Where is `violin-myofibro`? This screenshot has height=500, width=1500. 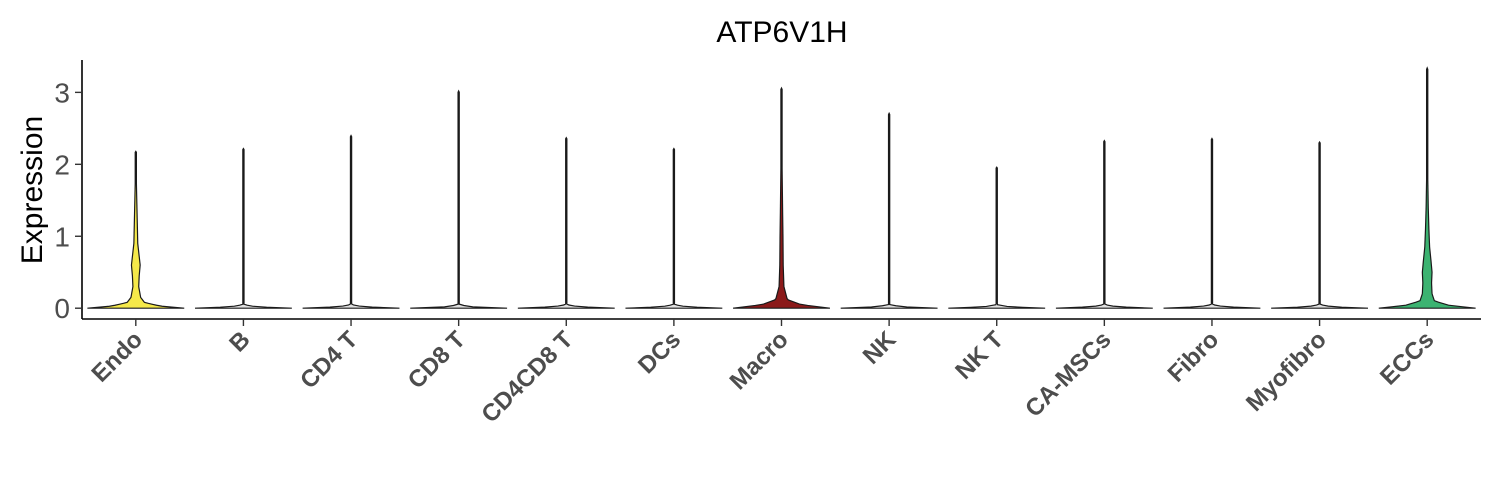
violin-myofibro is located at coordinates (1320, 224).